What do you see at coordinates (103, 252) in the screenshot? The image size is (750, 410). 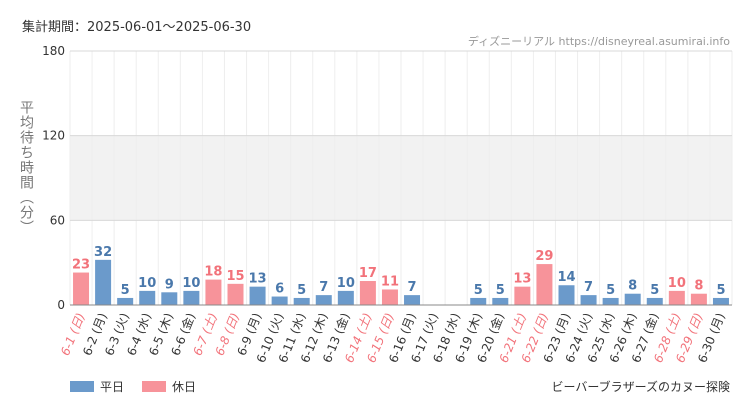 I see `bar-value-label: 32` at bounding box center [103, 252].